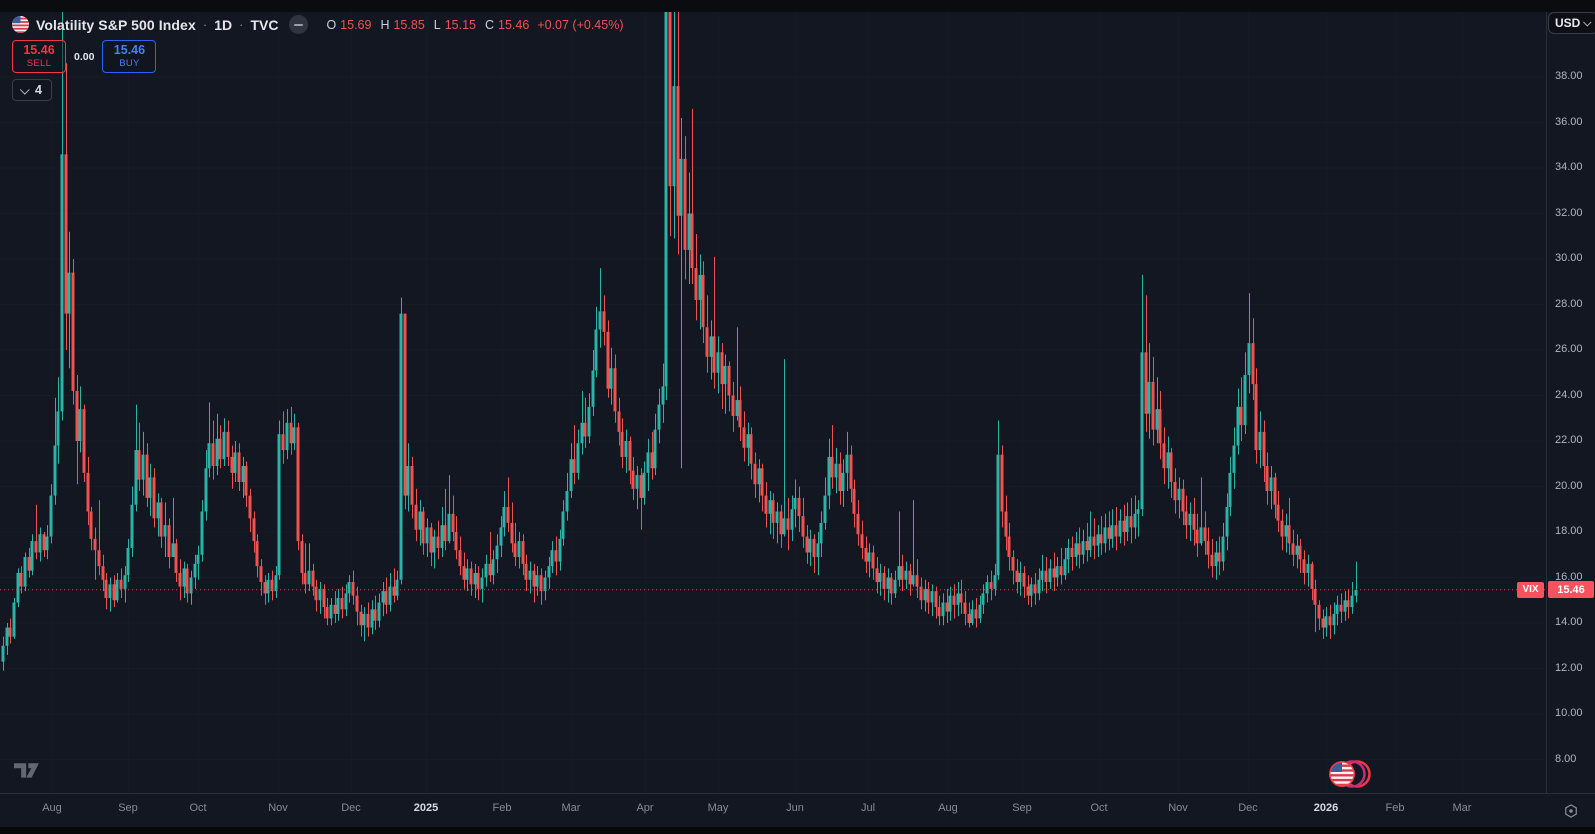 This screenshot has height=834, width=1595. I want to click on sell-price: 15.46, so click(39, 50).